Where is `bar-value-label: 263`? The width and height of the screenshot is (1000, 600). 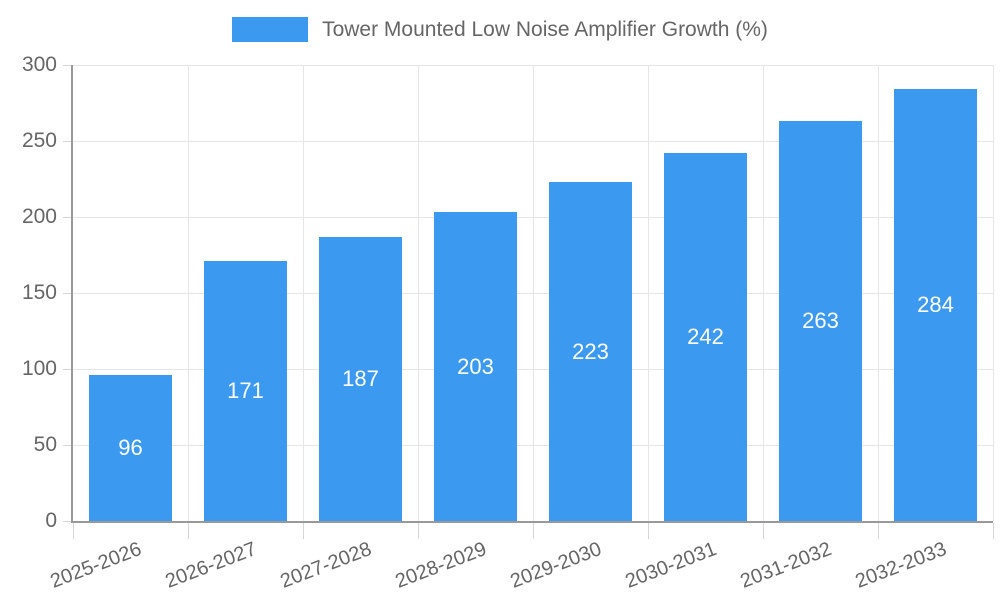 bar-value-label: 263 is located at coordinates (820, 320).